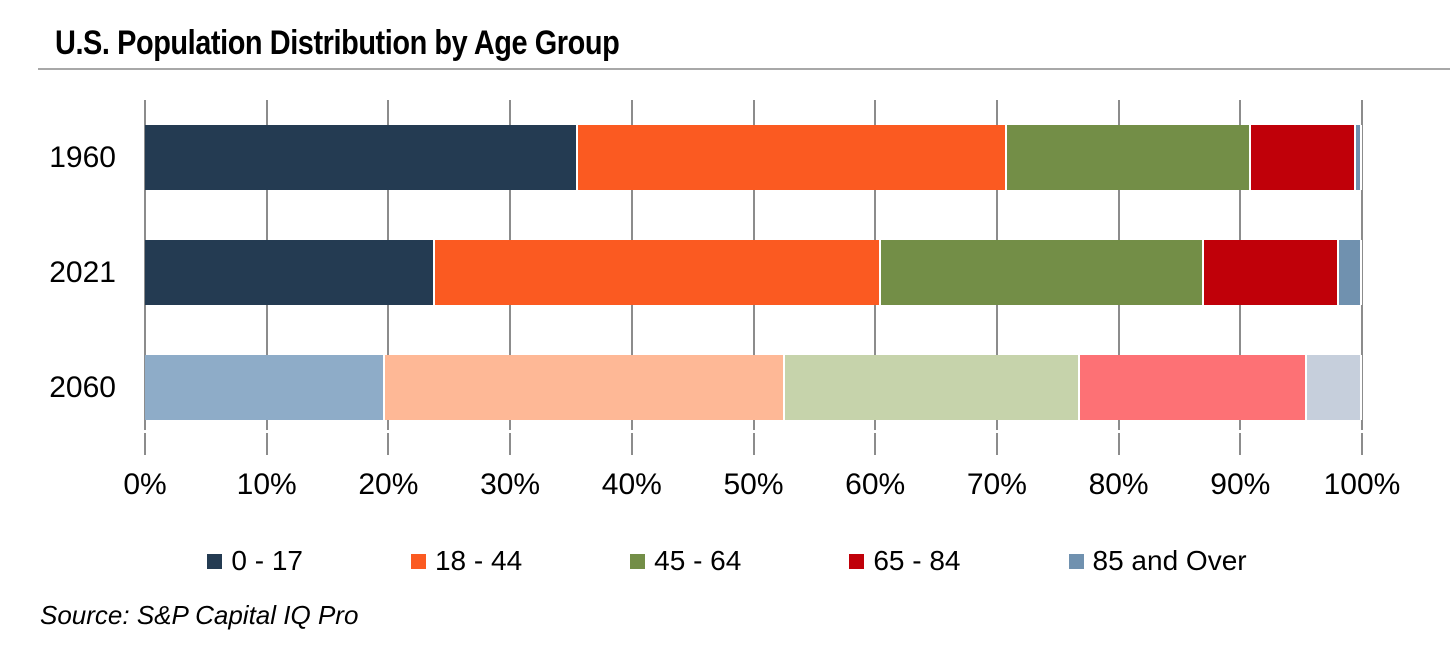 The height and width of the screenshot is (665, 1454). Describe the element at coordinates (1362, 484) in the screenshot. I see `x-axis-label: 100%` at that location.